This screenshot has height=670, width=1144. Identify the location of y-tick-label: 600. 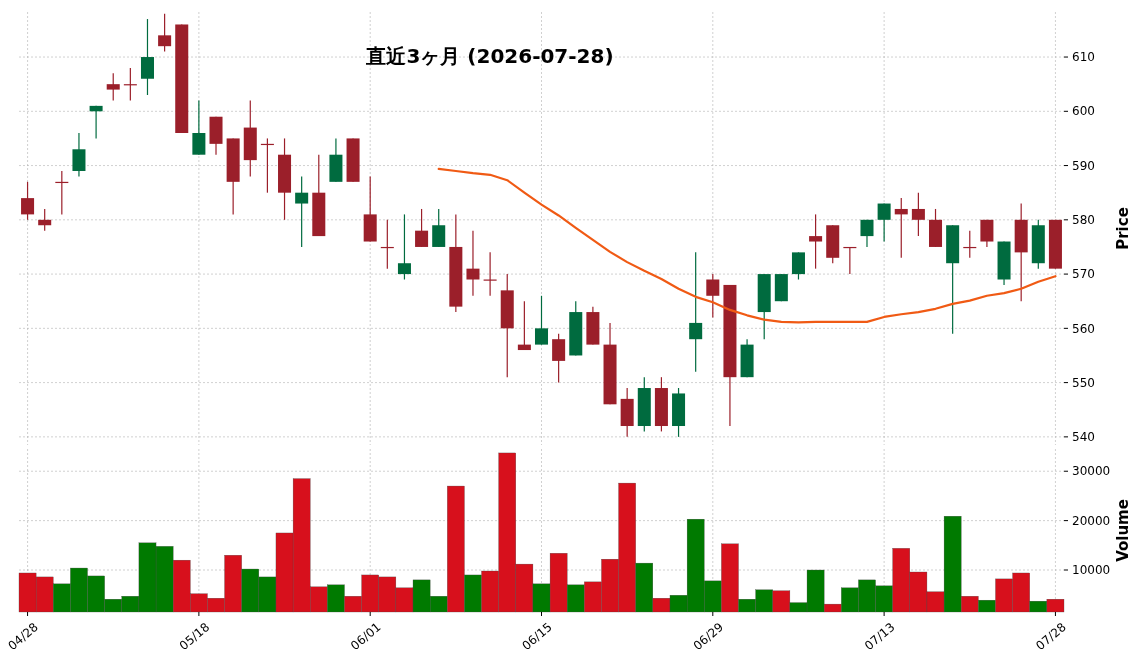
(1083, 111).